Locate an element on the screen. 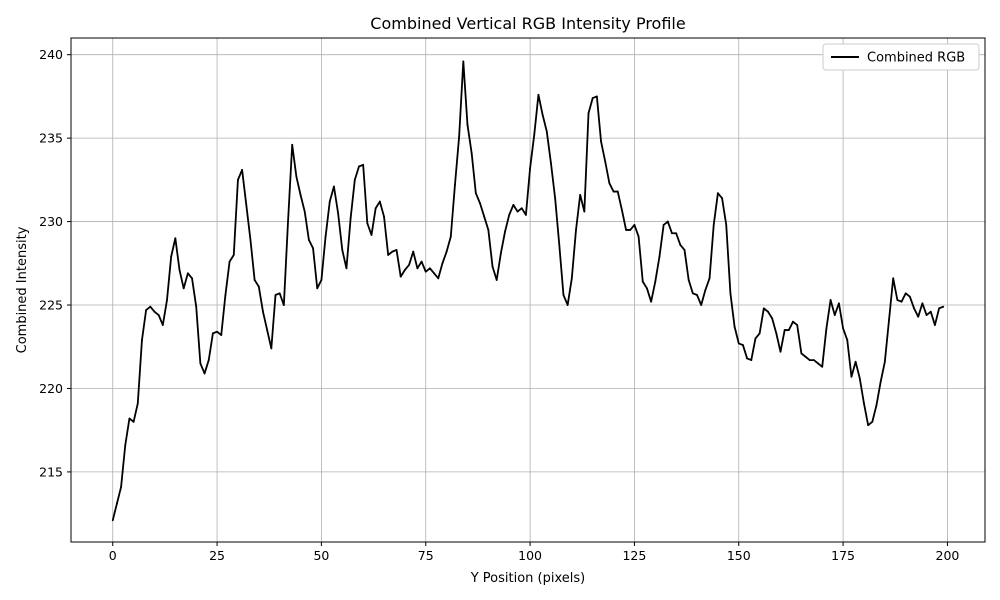 This screenshot has width=1000, height=600. y-tick-label: 240 is located at coordinates (51, 54).